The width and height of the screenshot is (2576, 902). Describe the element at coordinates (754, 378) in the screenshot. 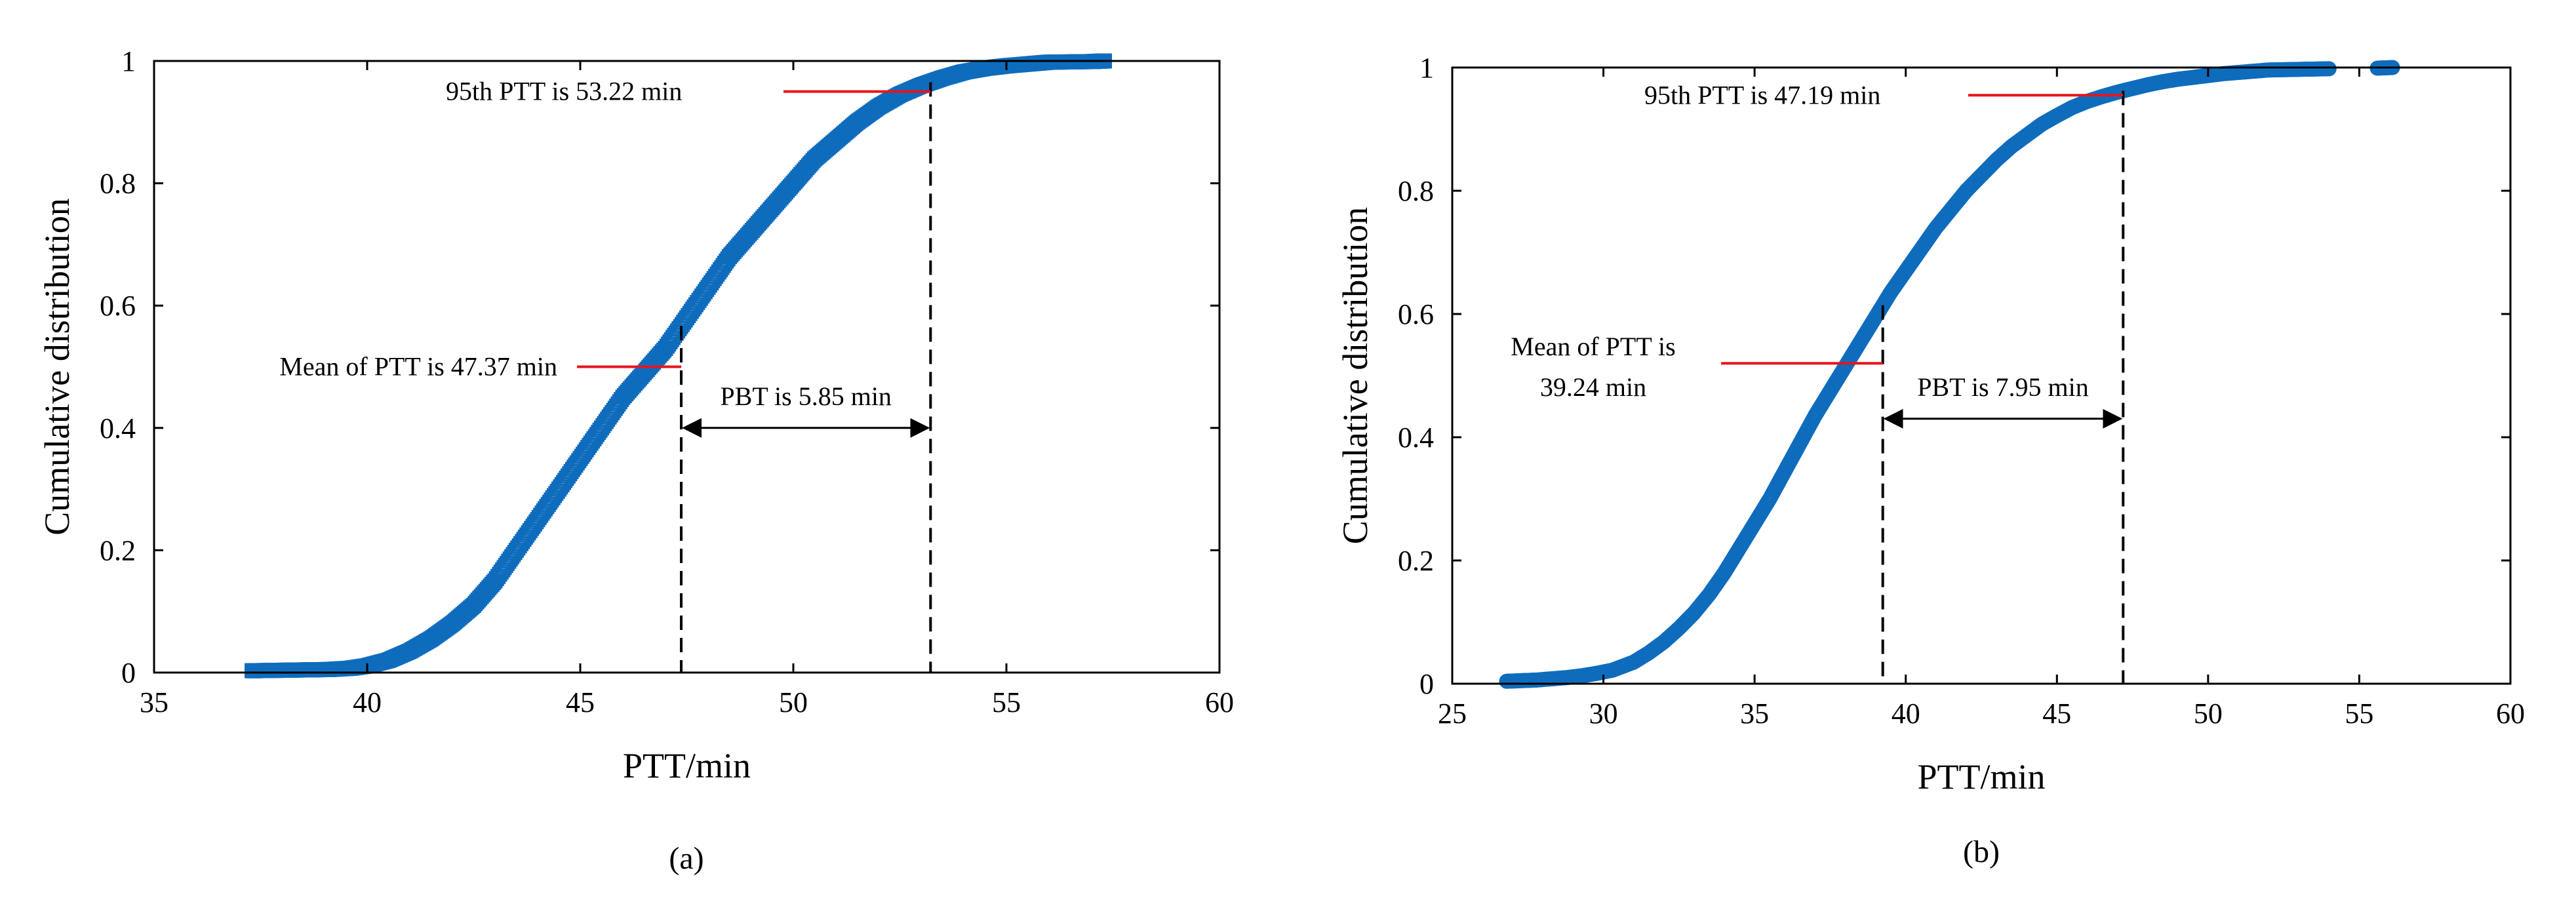

I see `chart-a-annotation-lines` at that location.